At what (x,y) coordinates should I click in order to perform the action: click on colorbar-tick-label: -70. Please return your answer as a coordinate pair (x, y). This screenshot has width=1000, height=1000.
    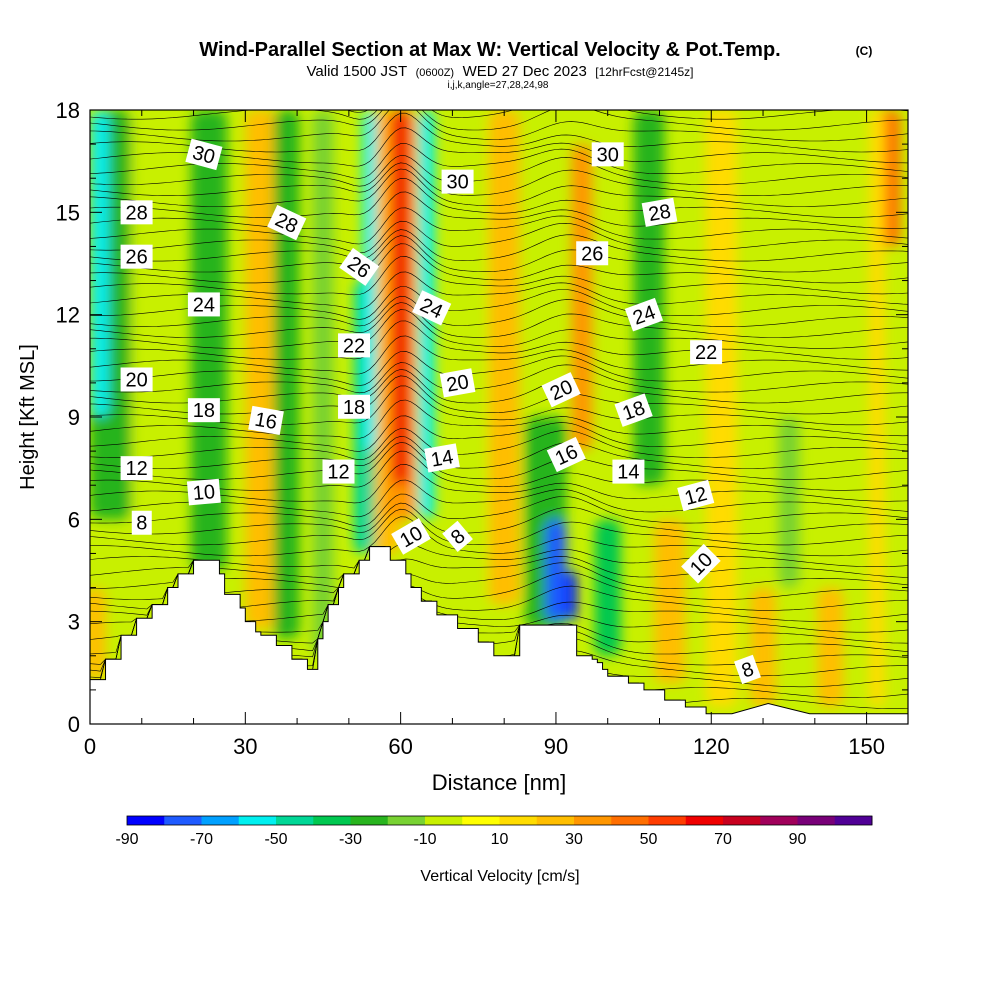
    Looking at the image, I should click on (201, 839).